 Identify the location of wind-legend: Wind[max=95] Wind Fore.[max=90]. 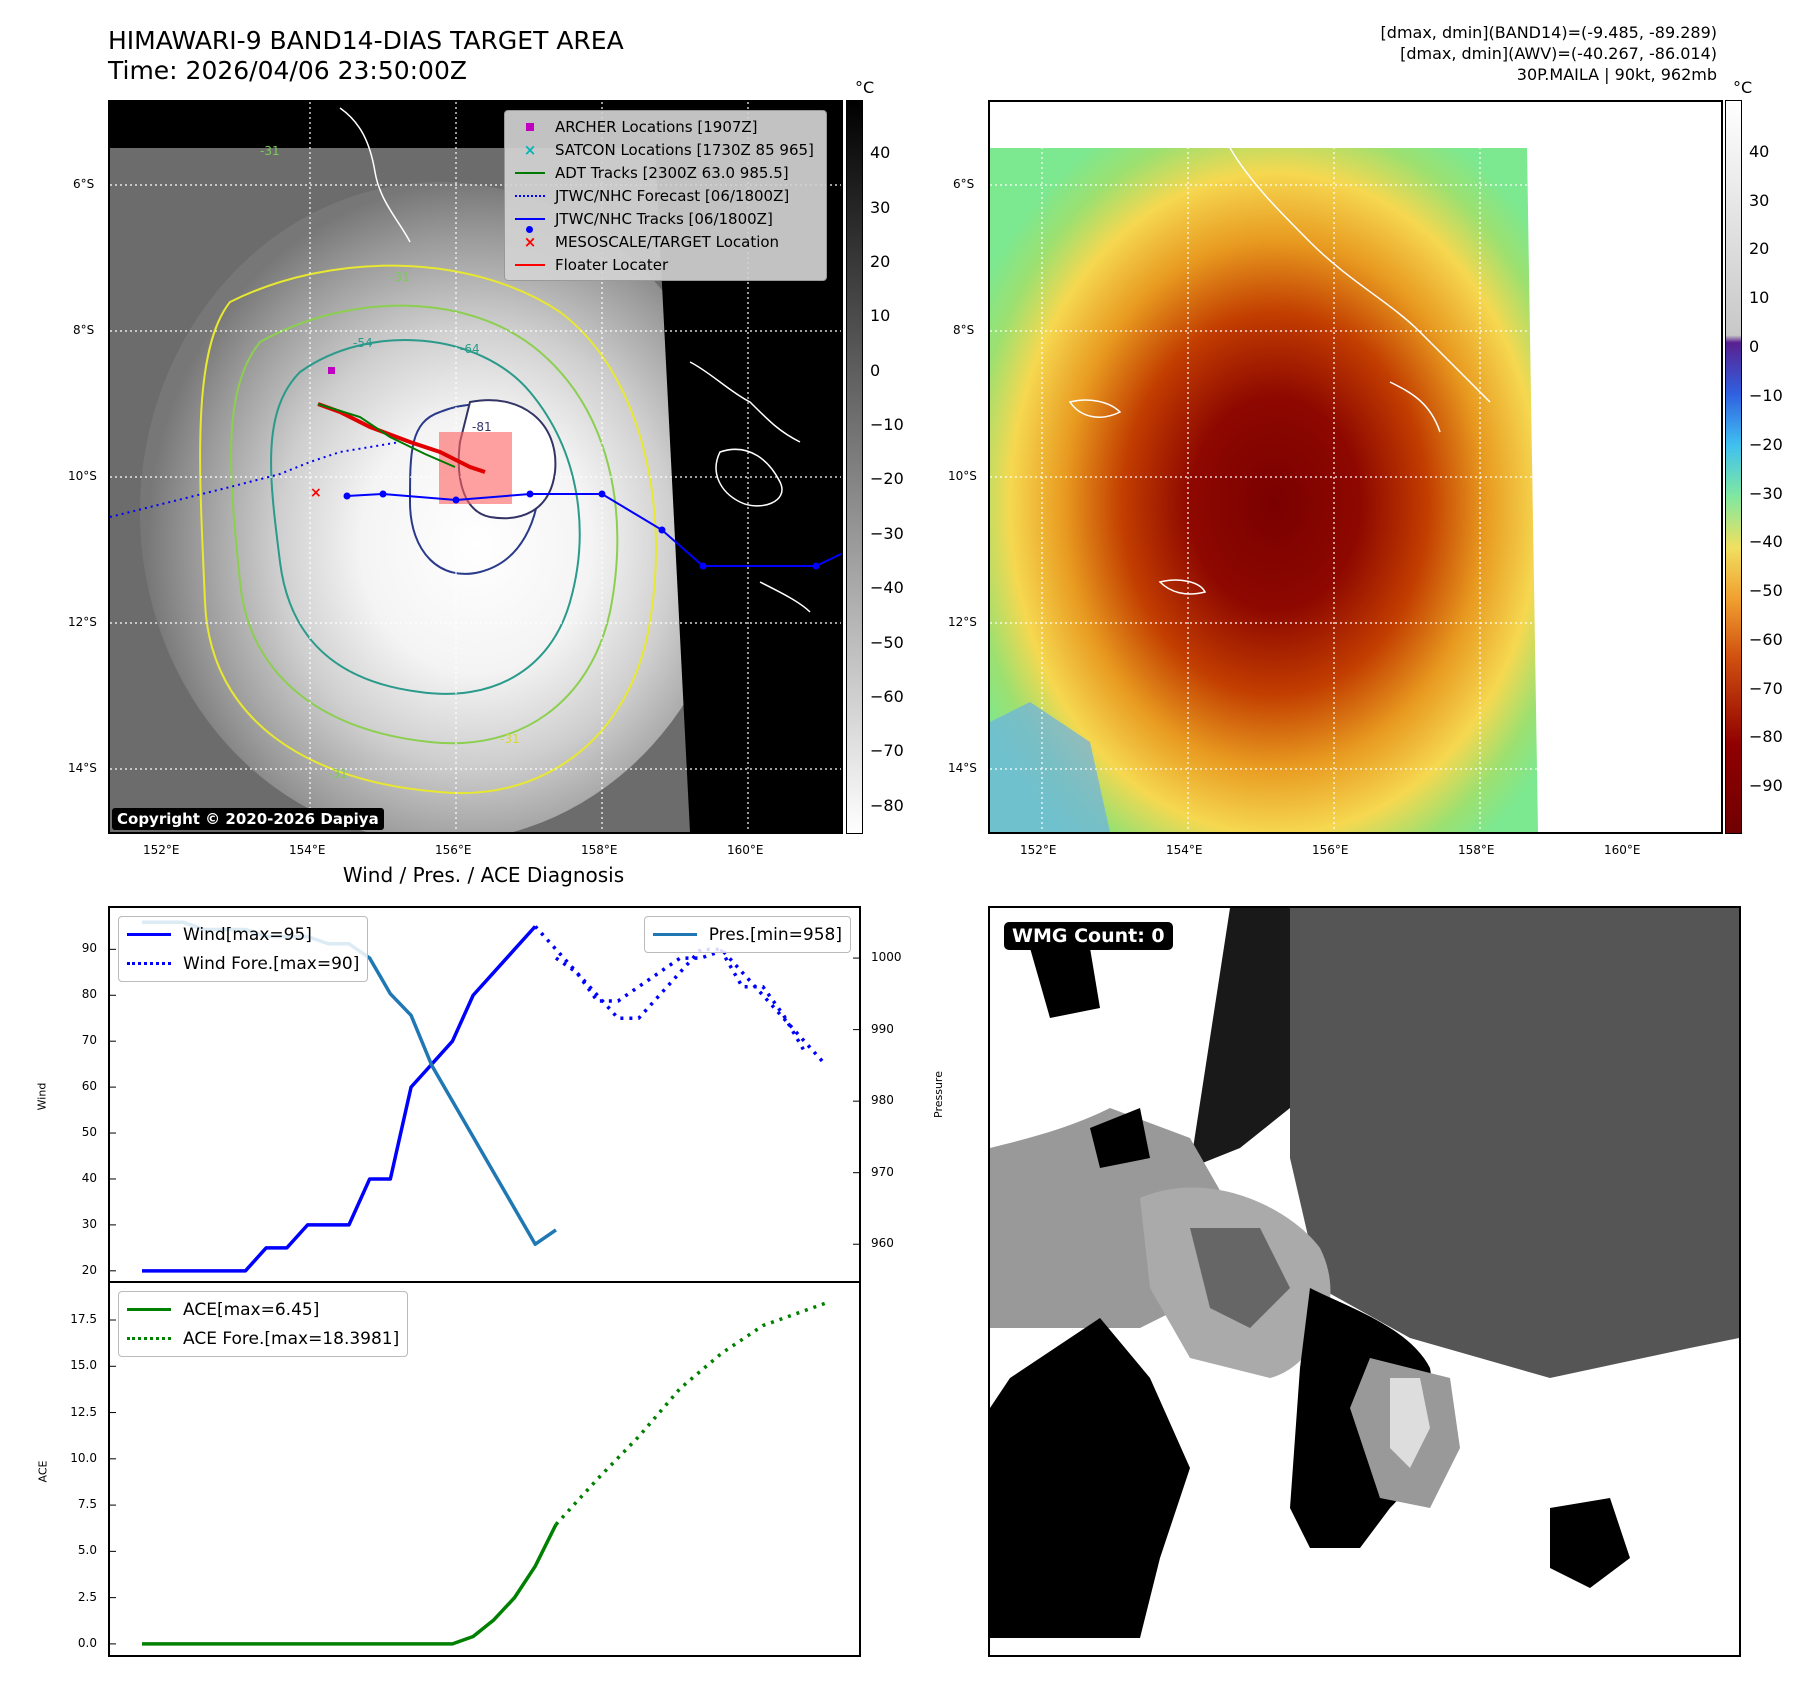
(243, 949).